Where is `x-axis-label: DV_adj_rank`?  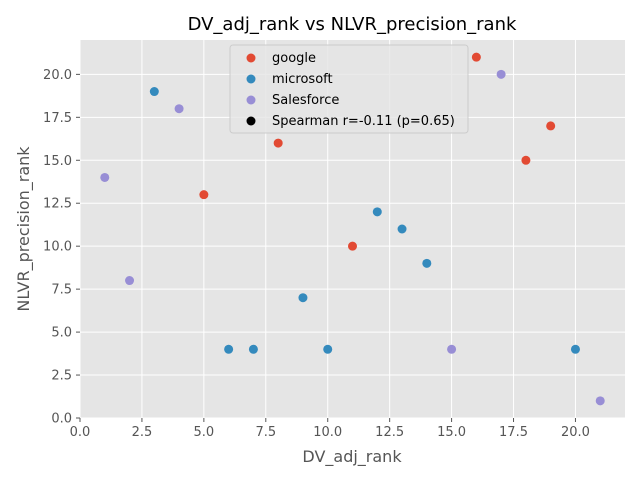
x-axis-label: DV_adj_rank is located at coordinates (352, 457).